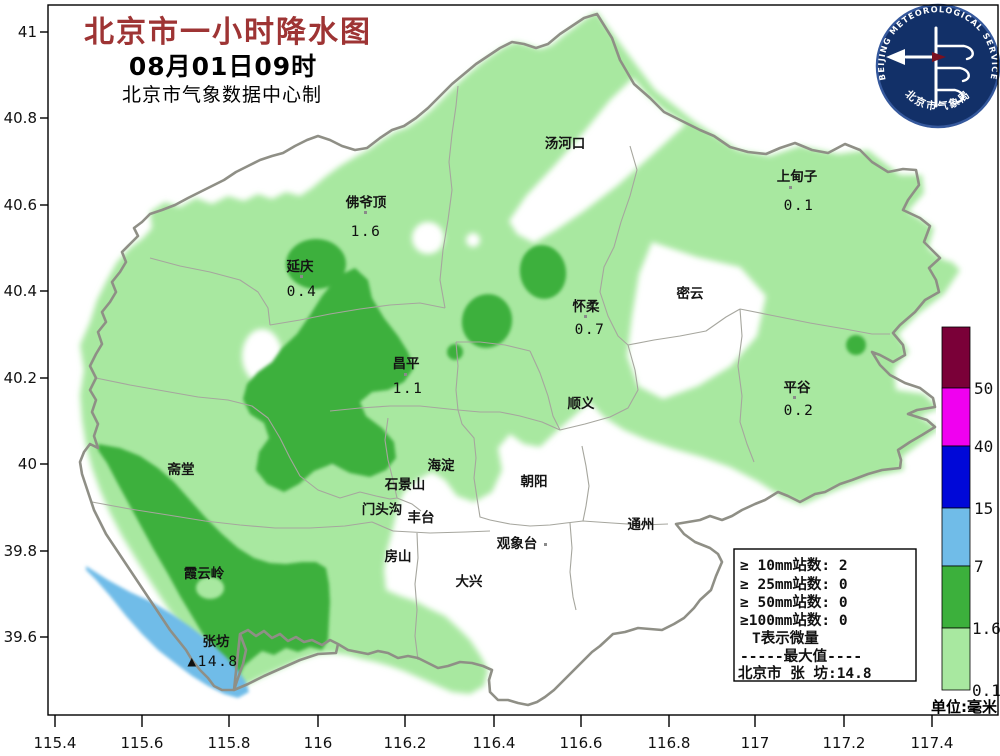 The width and height of the screenshot is (1000, 756). I want to click on station-name: 通州, so click(641, 525).